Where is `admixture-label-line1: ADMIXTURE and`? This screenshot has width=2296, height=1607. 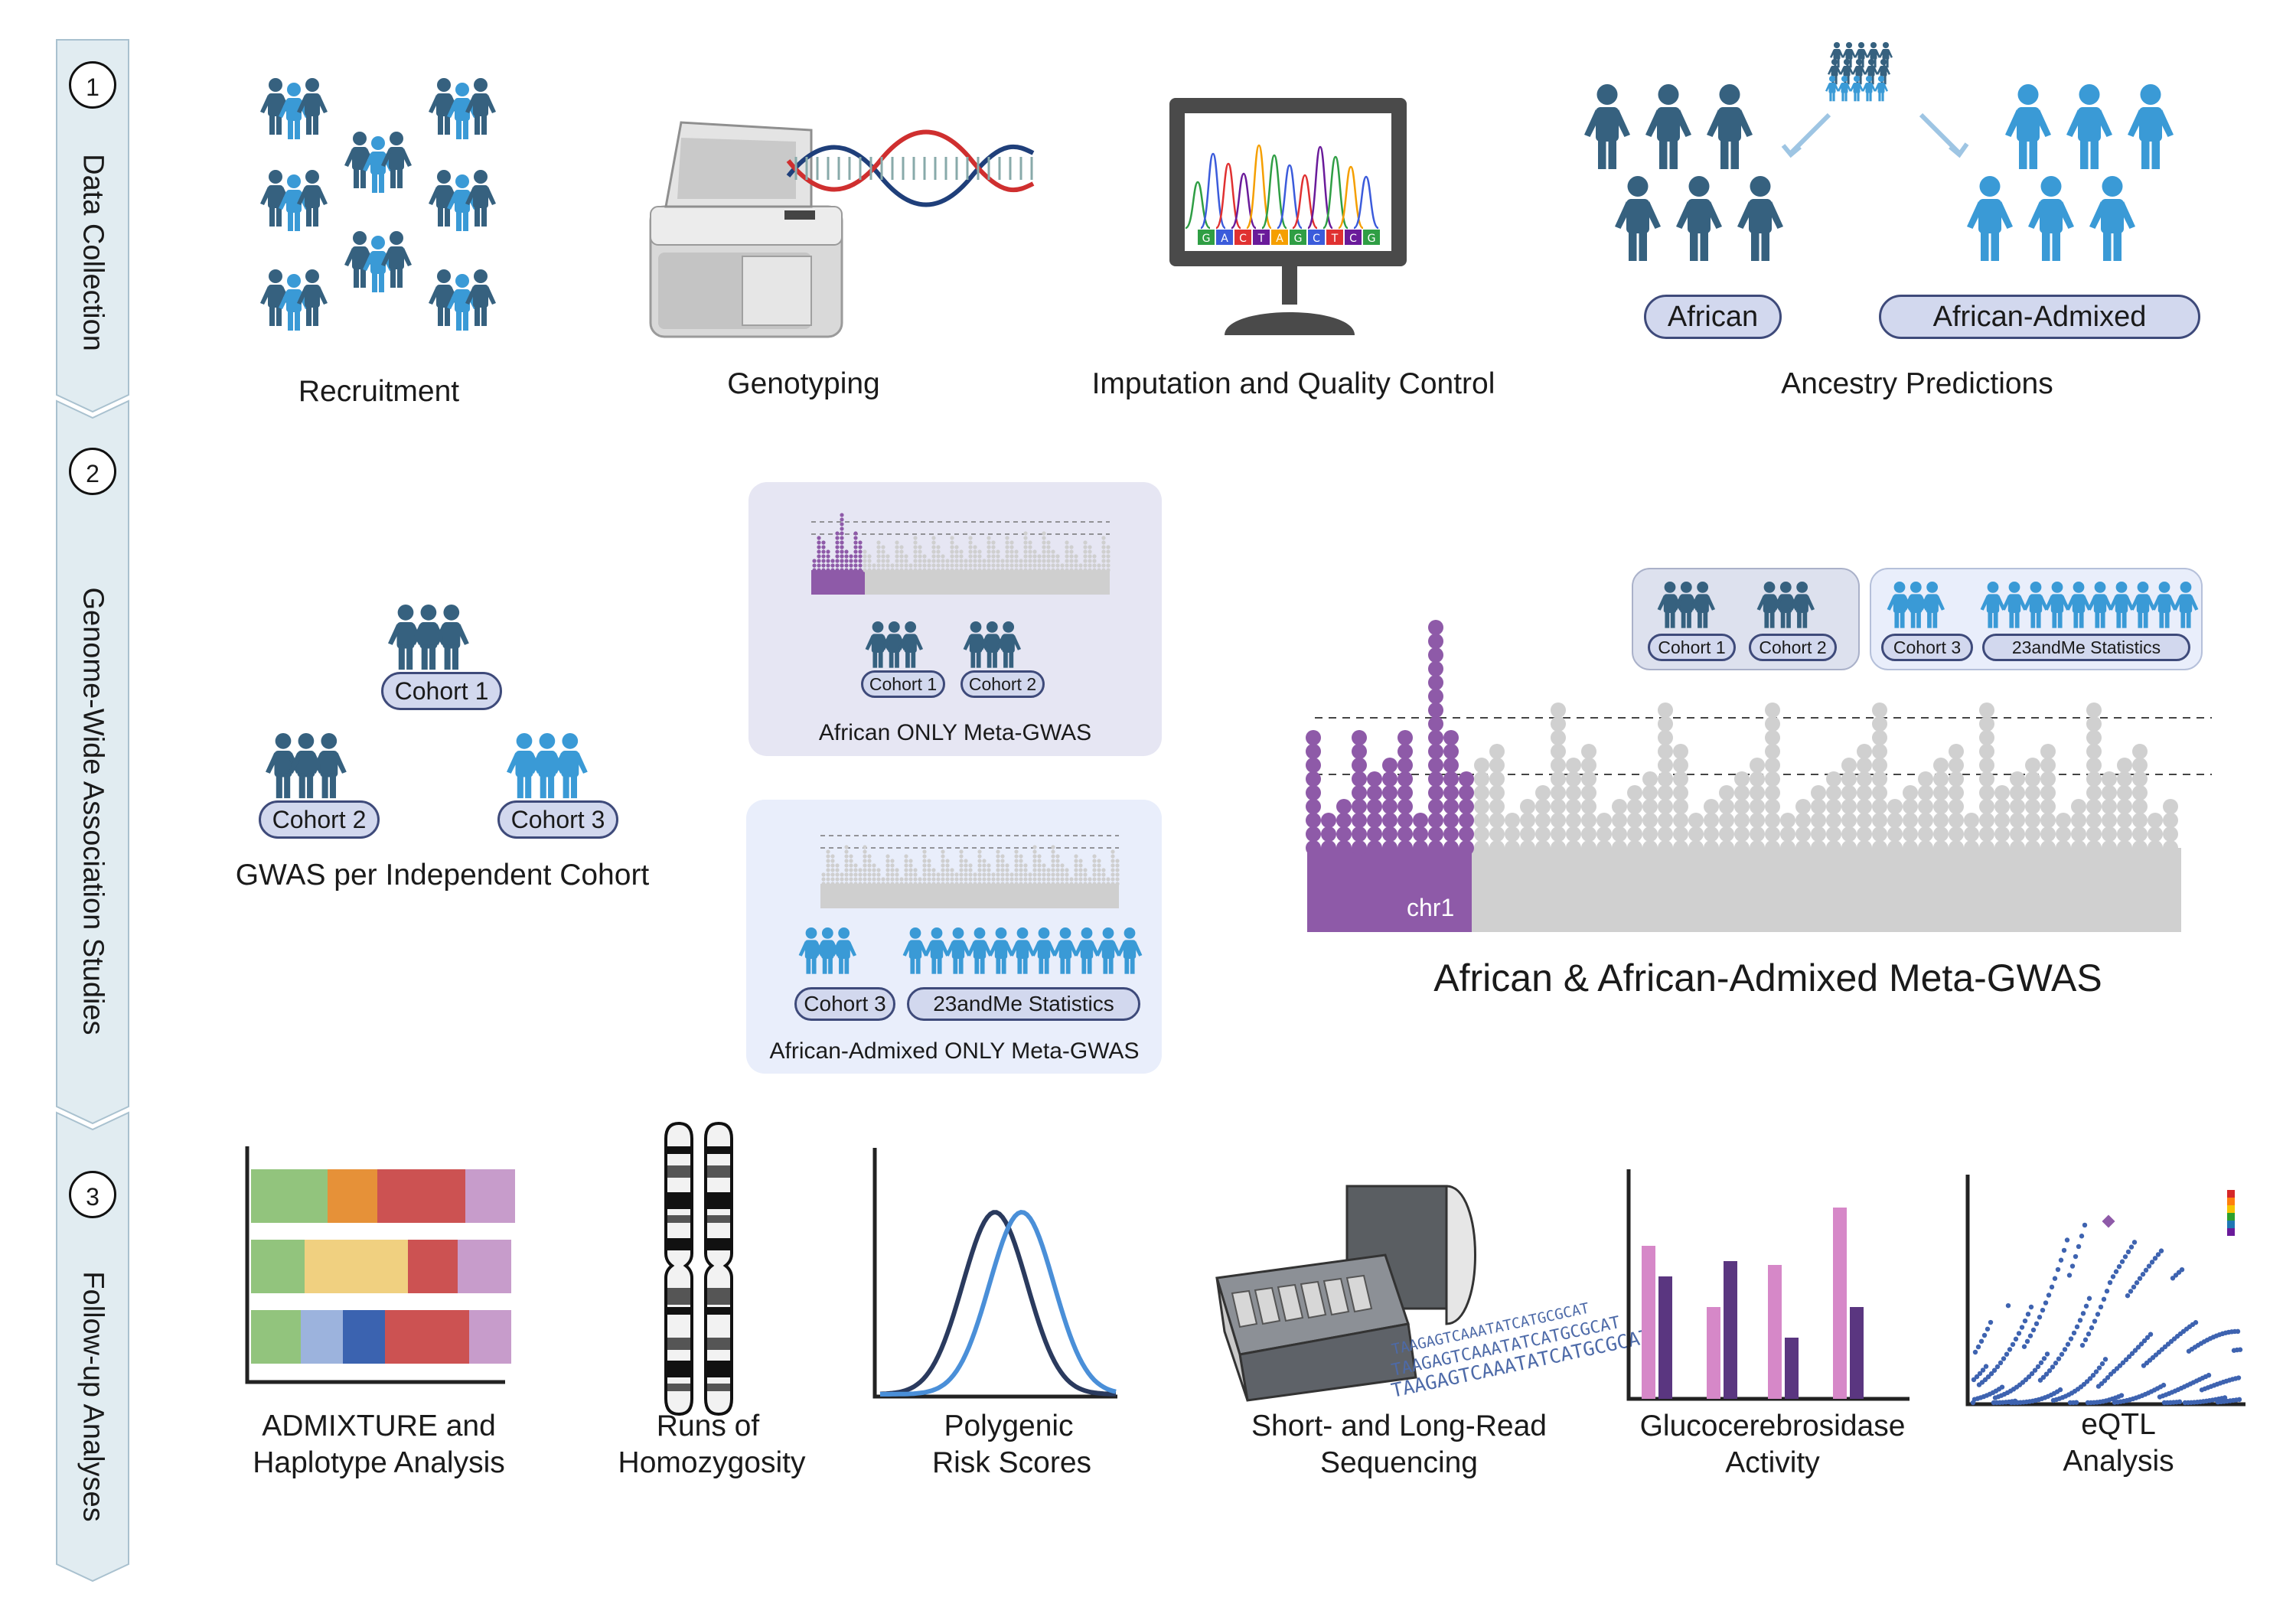 admixture-label-line1: ADMIXTURE and is located at coordinates (379, 1426).